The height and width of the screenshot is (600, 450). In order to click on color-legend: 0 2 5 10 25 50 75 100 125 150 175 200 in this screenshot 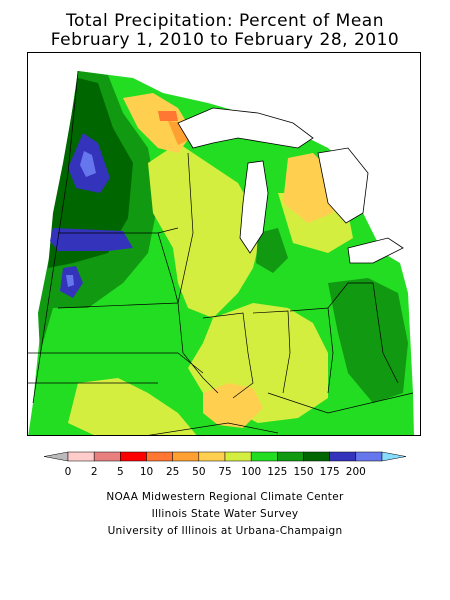, I will do `click(225, 465)`.